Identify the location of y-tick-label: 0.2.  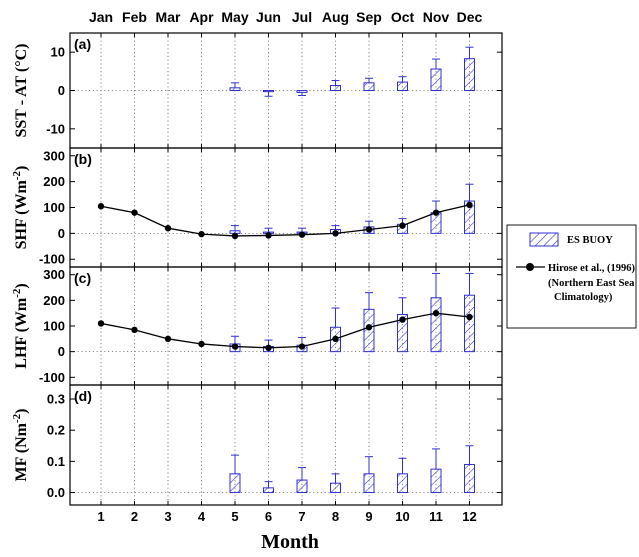
(56, 430).